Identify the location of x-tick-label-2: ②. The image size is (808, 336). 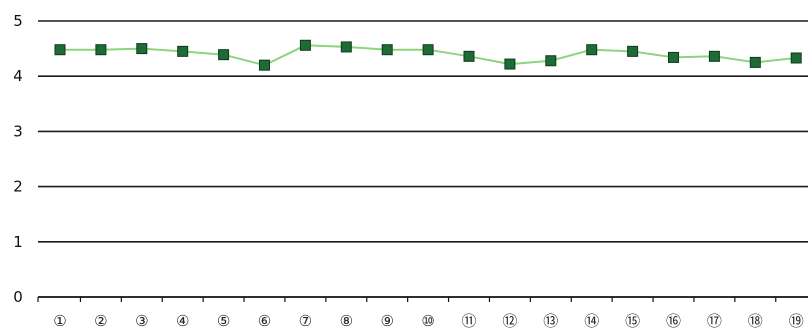
(100, 321).